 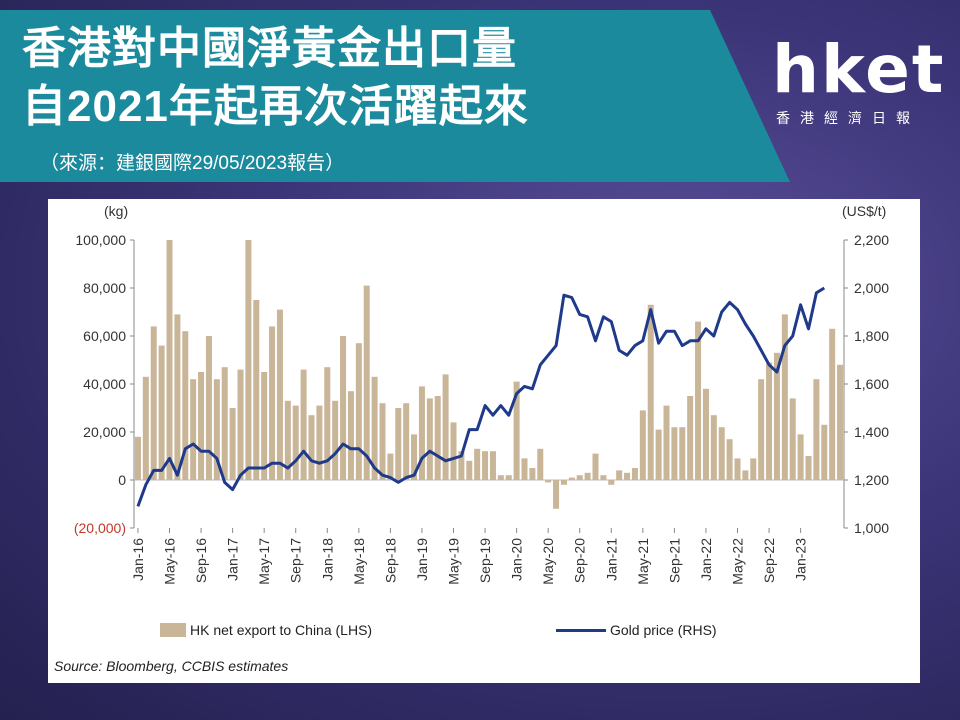 What do you see at coordinates (611, 559) in the screenshot?
I see `x-tick-label: Jan-21` at bounding box center [611, 559].